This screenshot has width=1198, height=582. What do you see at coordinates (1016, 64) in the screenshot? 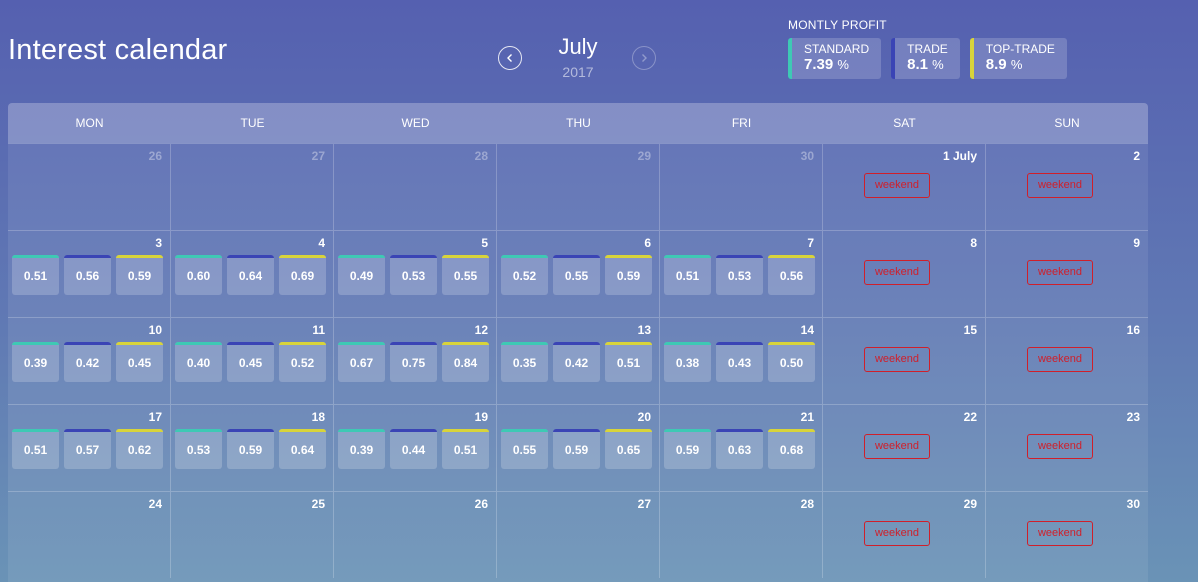
I see `profit-card-unit: %` at bounding box center [1016, 64].